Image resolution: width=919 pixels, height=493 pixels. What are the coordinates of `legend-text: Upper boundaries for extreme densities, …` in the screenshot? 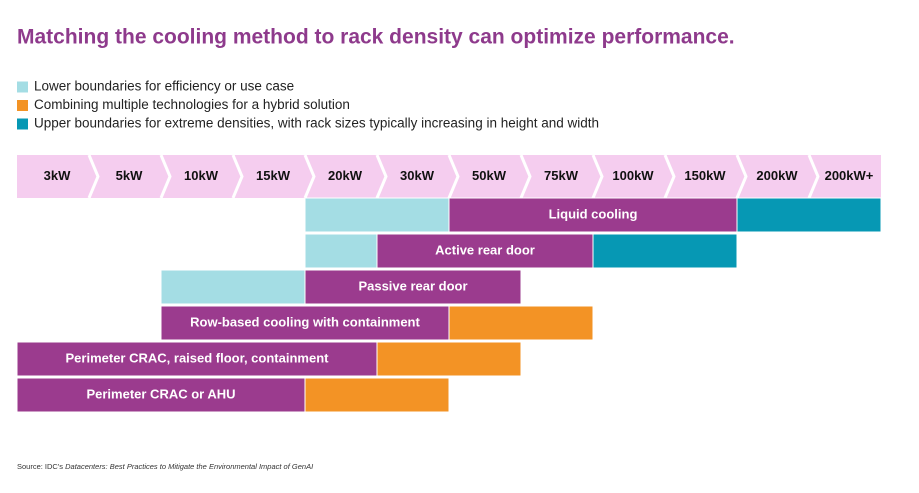 It's located at (316, 123).